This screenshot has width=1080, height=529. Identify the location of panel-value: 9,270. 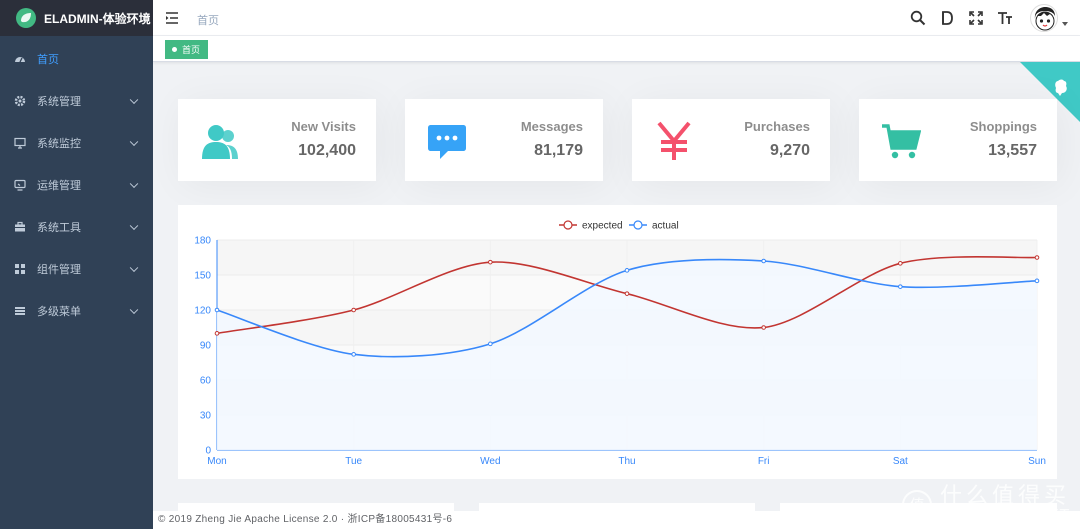
(789, 150).